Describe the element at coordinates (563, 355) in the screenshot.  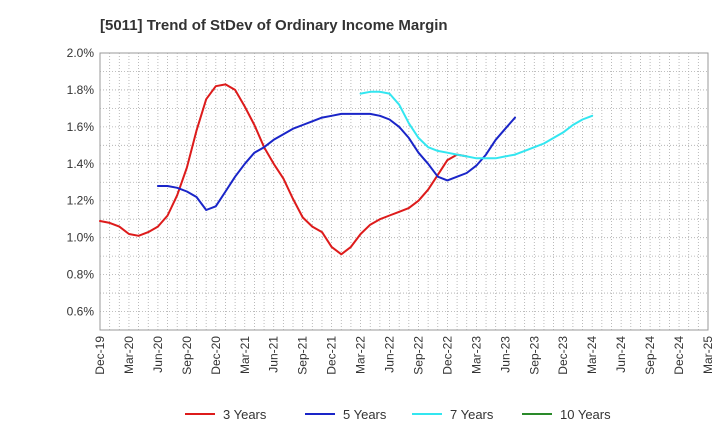
I see `x-tick-label: Dec-23` at that location.